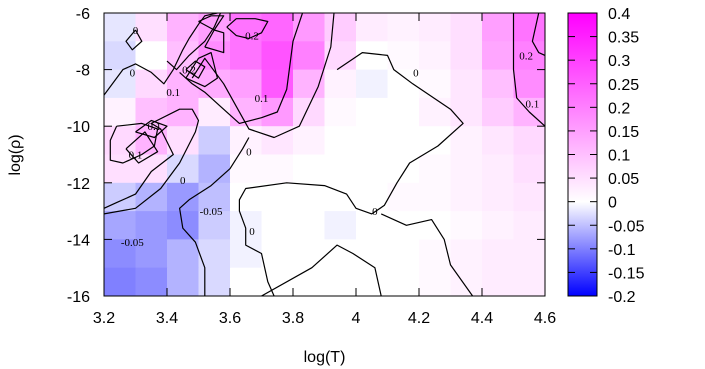 This screenshot has width=705, height=369. What do you see at coordinates (545, 318) in the screenshot?
I see `x-tick-label: 4.6` at bounding box center [545, 318].